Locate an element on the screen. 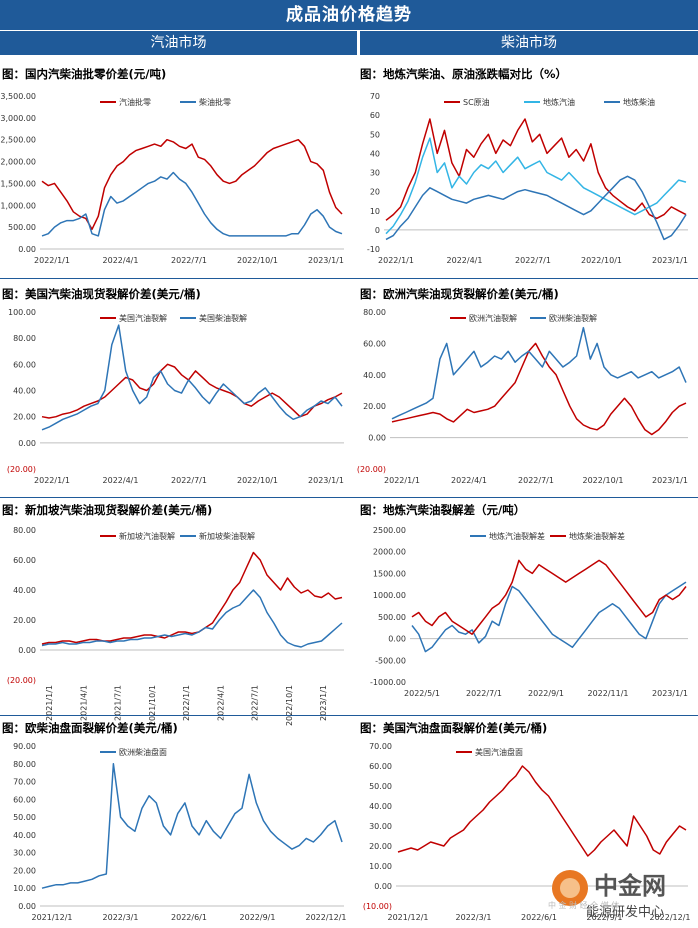 This screenshot has width=698, height=928. y-tick-label: 10 is located at coordinates (375, 211).